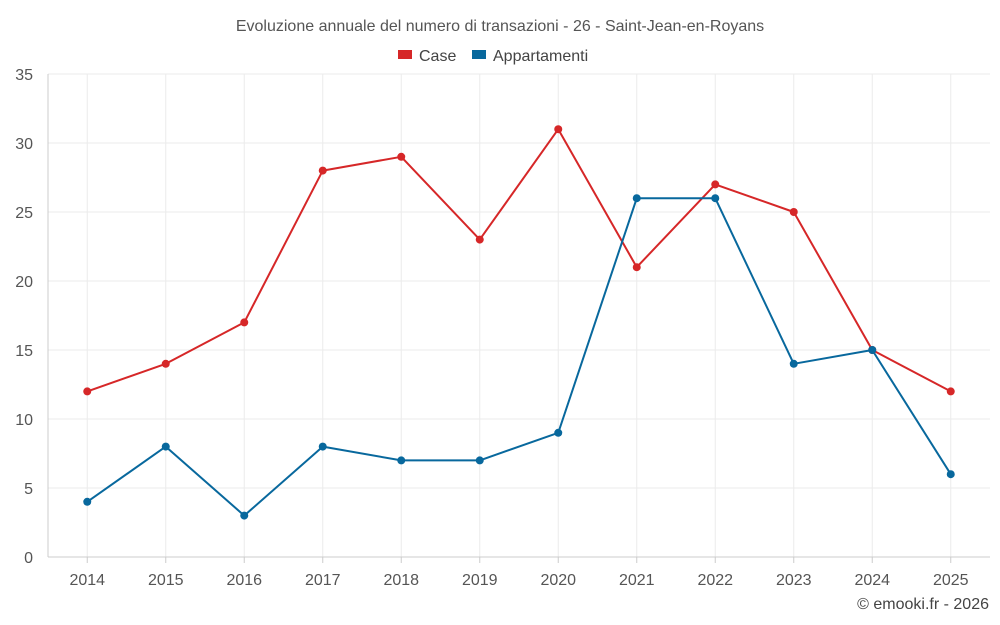 The width and height of the screenshot is (1000, 625). What do you see at coordinates (923, 604) in the screenshot?
I see `credit-text: © emooki.fr - 2026` at bounding box center [923, 604].